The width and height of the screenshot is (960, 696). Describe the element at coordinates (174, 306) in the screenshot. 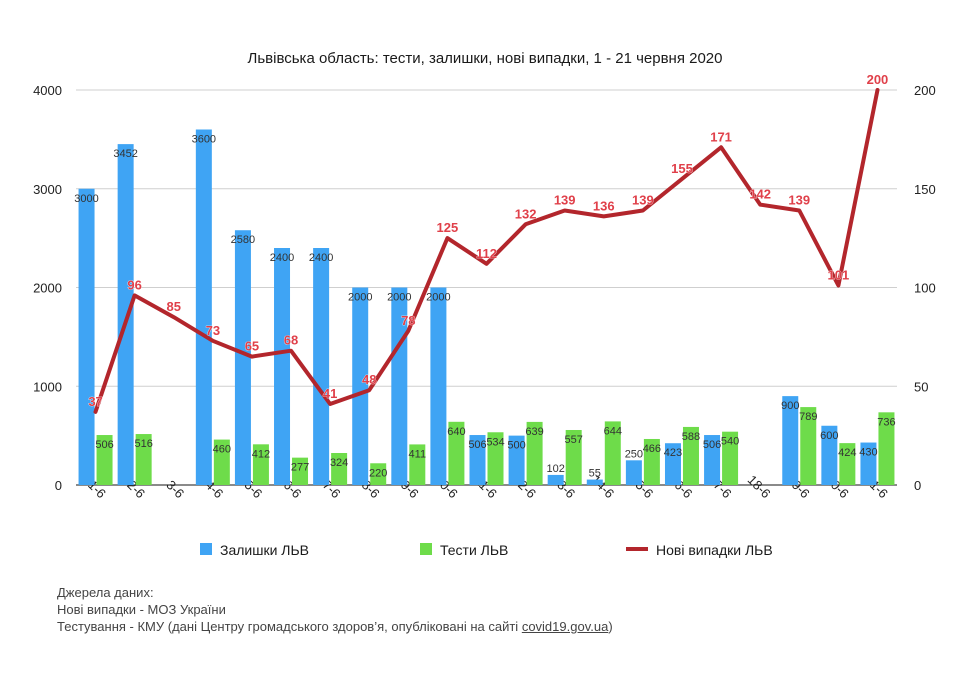

I see `line-data-label: 85` at that location.